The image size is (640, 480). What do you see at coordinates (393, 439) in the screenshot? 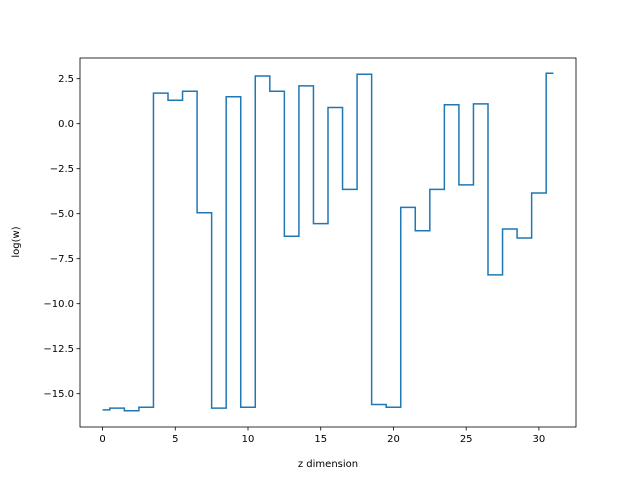
I see `x-tick-label: 20` at bounding box center [393, 439].